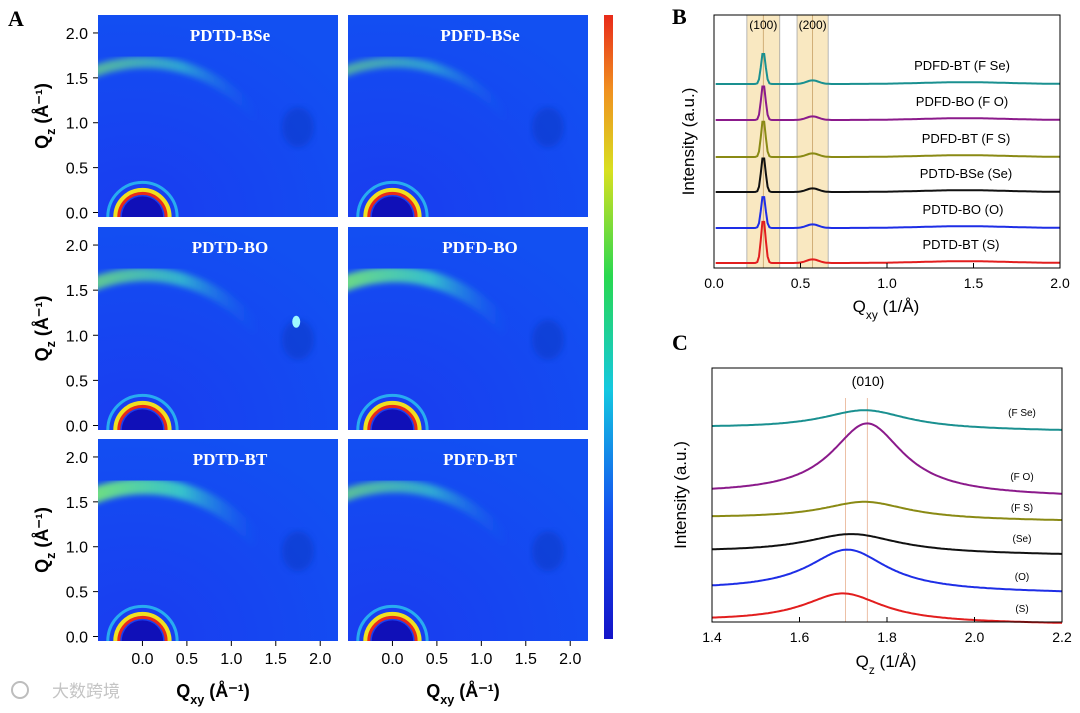  I want to click on series-label: (F Se), so click(1022, 413).